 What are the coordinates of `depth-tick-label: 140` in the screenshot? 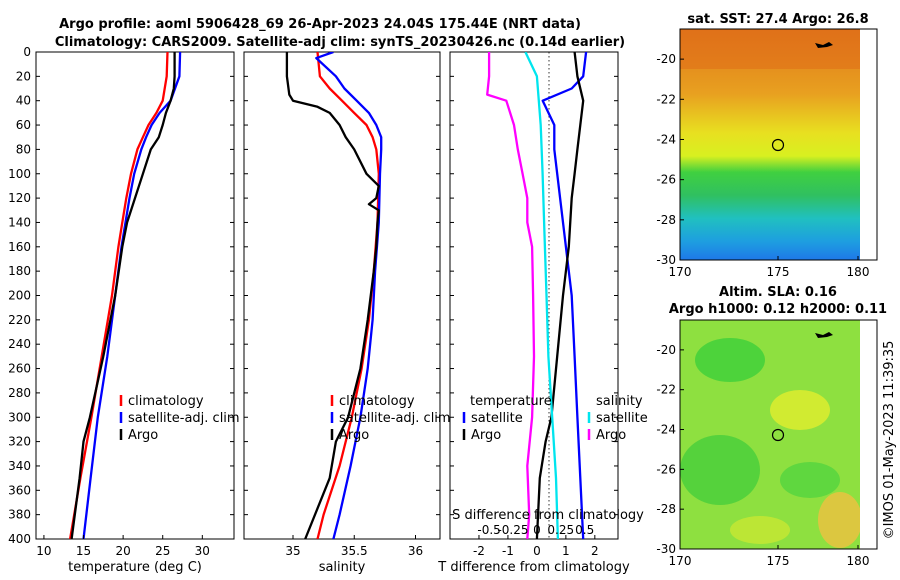 It's located at (19, 222).